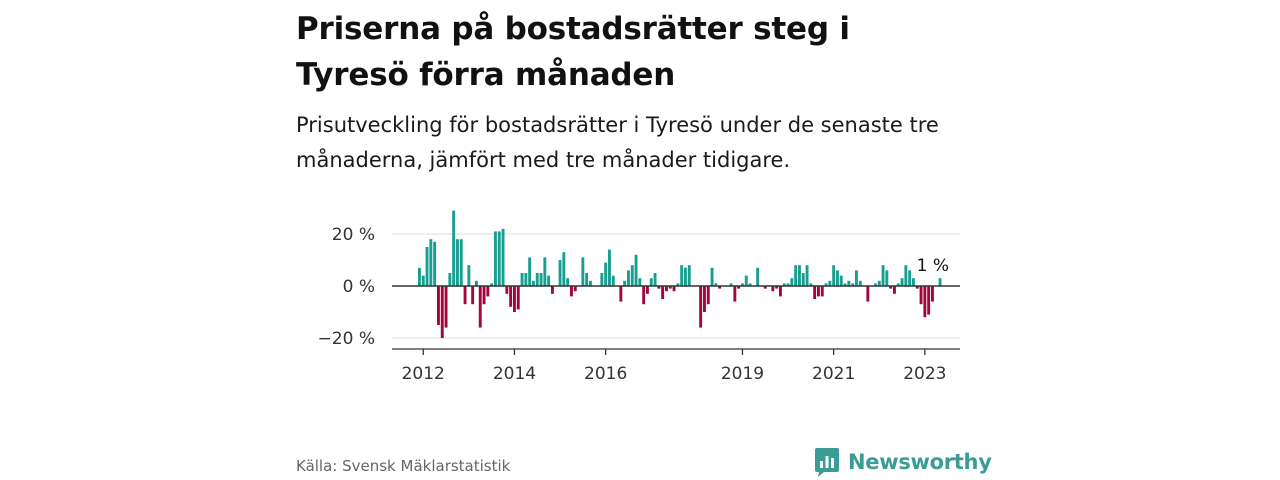 The image size is (1280, 480). What do you see at coordinates (423, 374) in the screenshot?
I see `x-tick-label: 2012` at bounding box center [423, 374].